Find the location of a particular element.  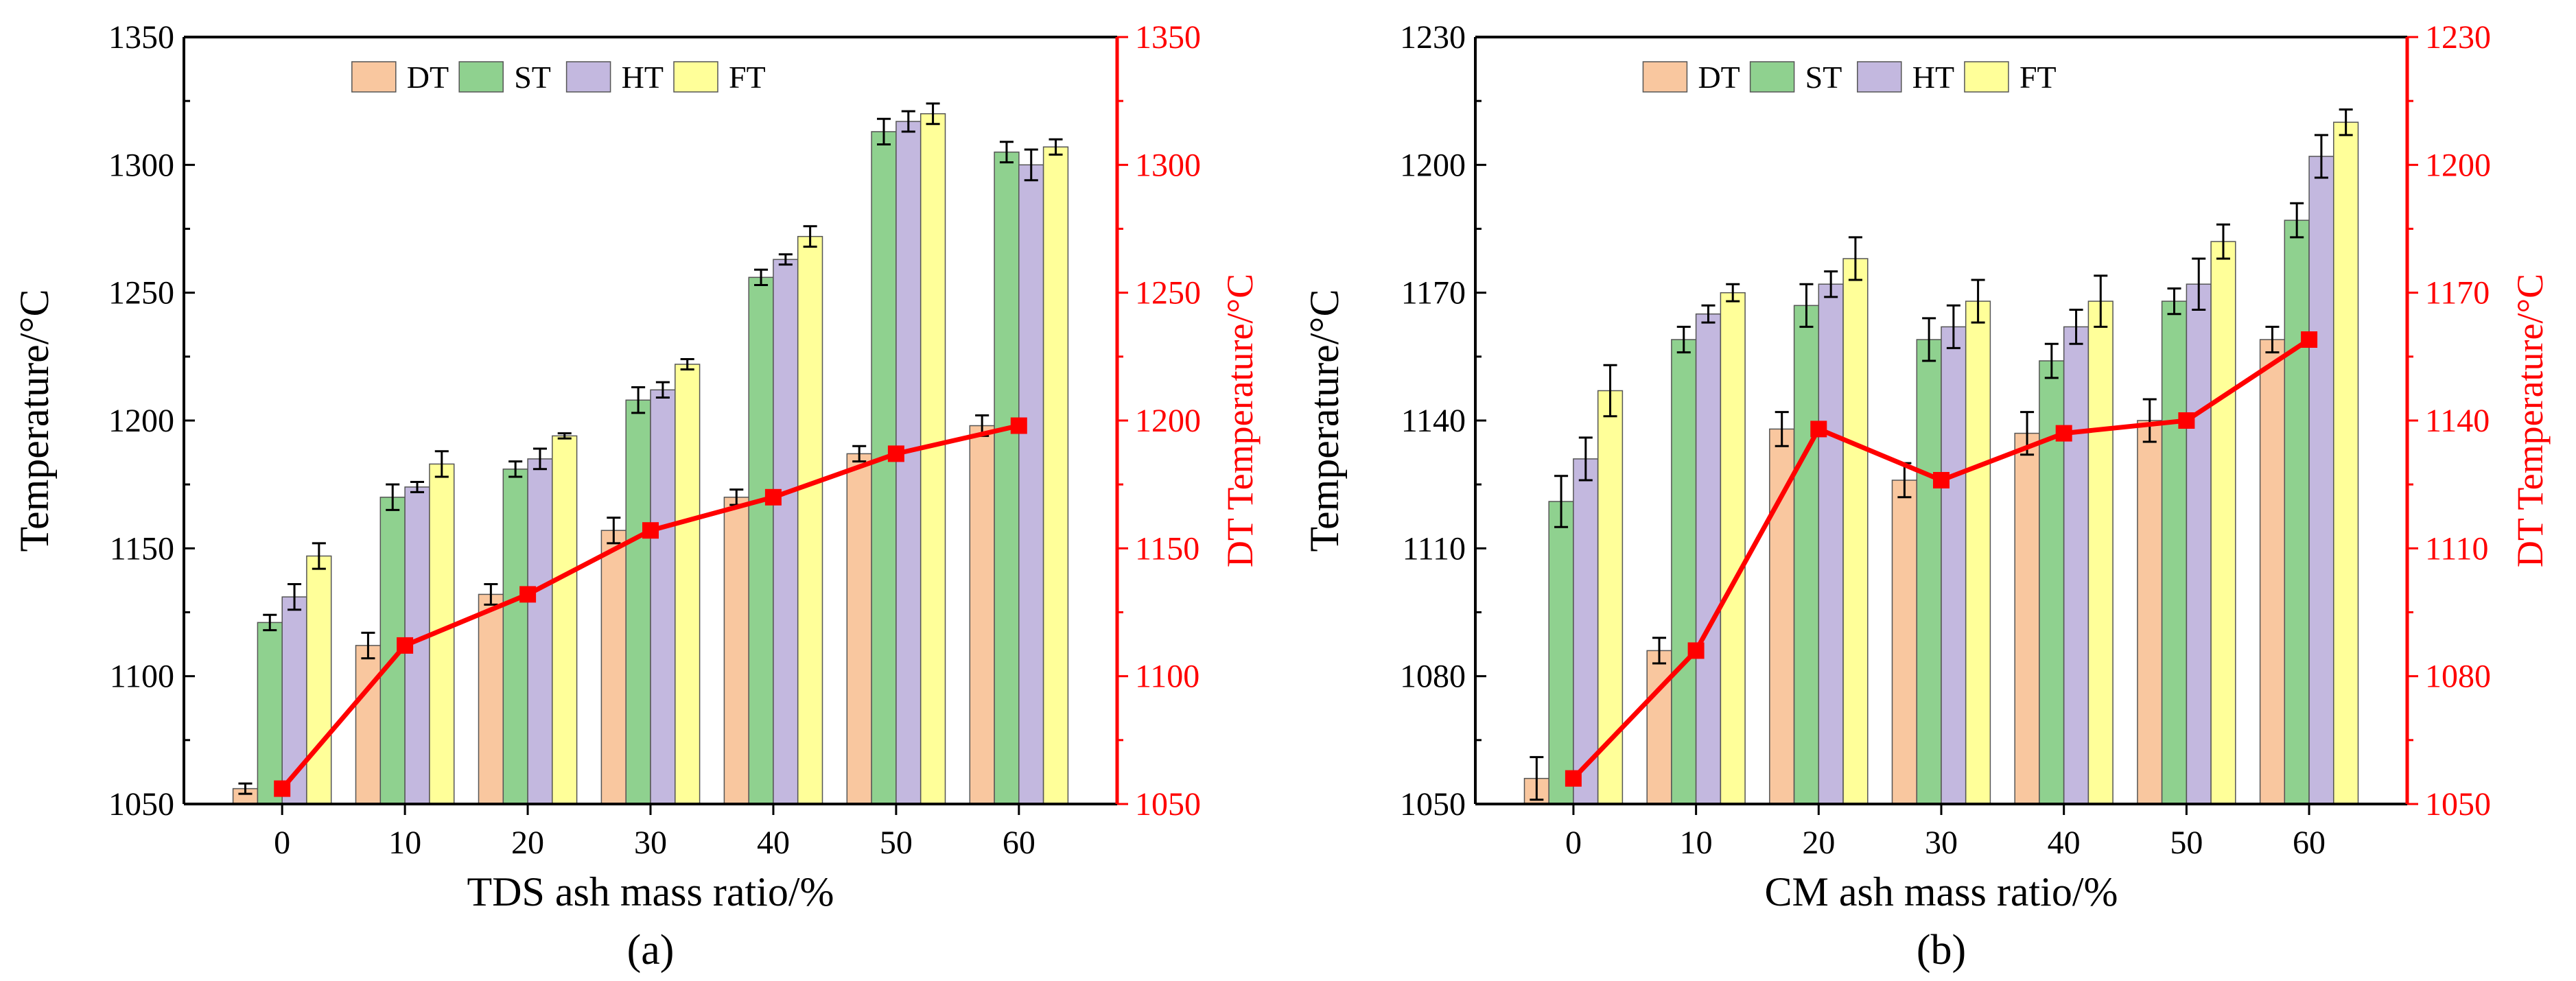

x-tick-label: 60 is located at coordinates (2309, 843).